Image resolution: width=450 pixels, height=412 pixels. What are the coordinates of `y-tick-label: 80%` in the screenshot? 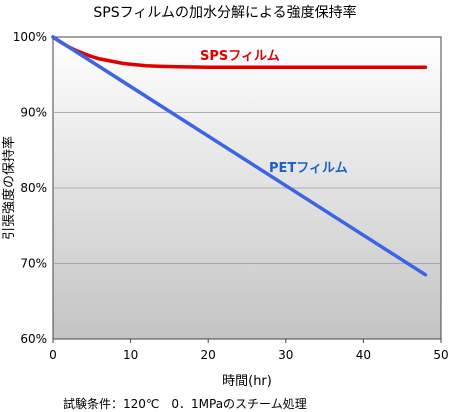 It's located at (33, 188).